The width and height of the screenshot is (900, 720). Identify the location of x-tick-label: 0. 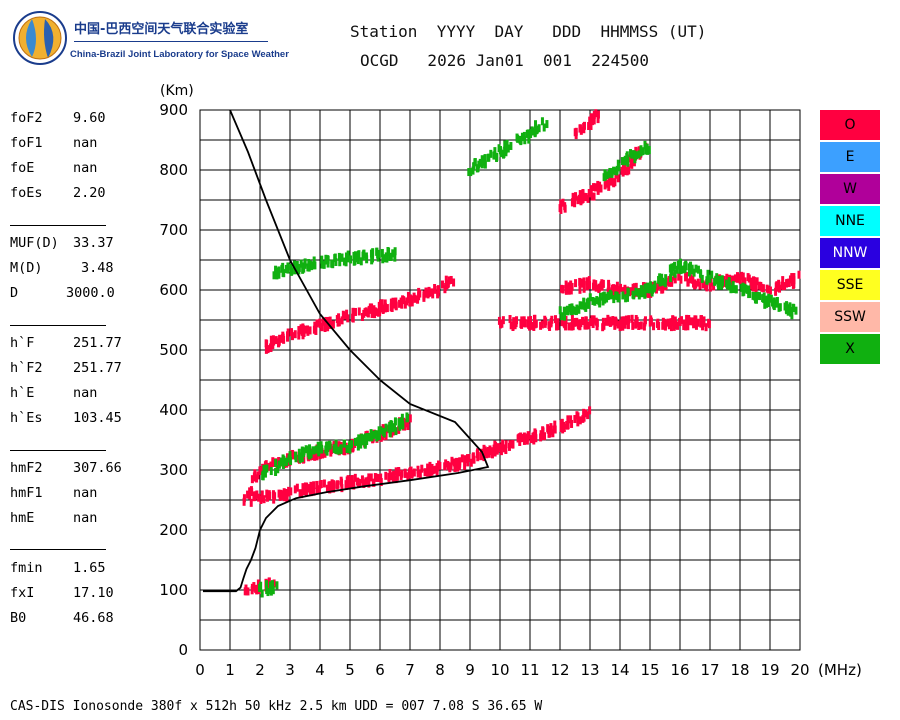
(200, 670).